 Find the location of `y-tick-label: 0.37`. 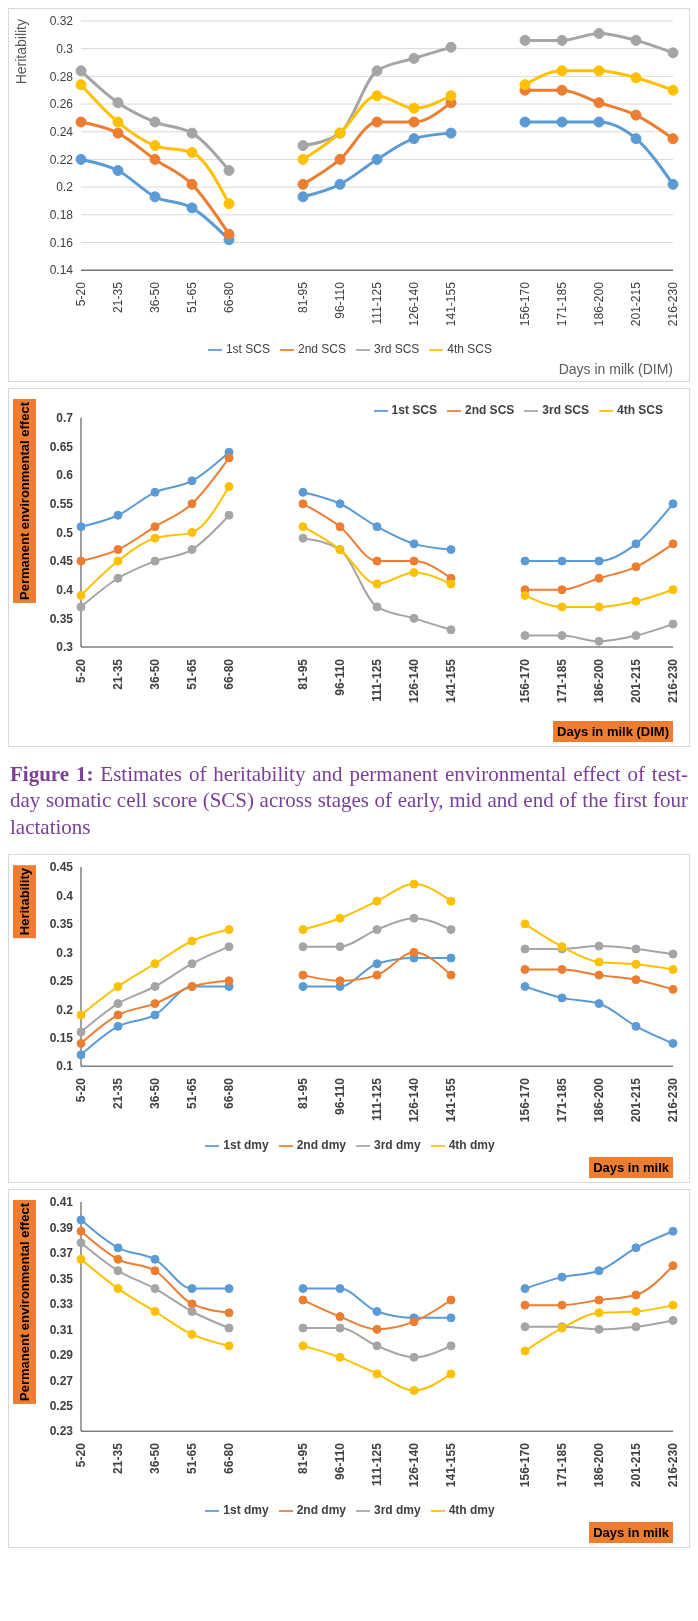

y-tick-label: 0.37 is located at coordinates (61, 1252).